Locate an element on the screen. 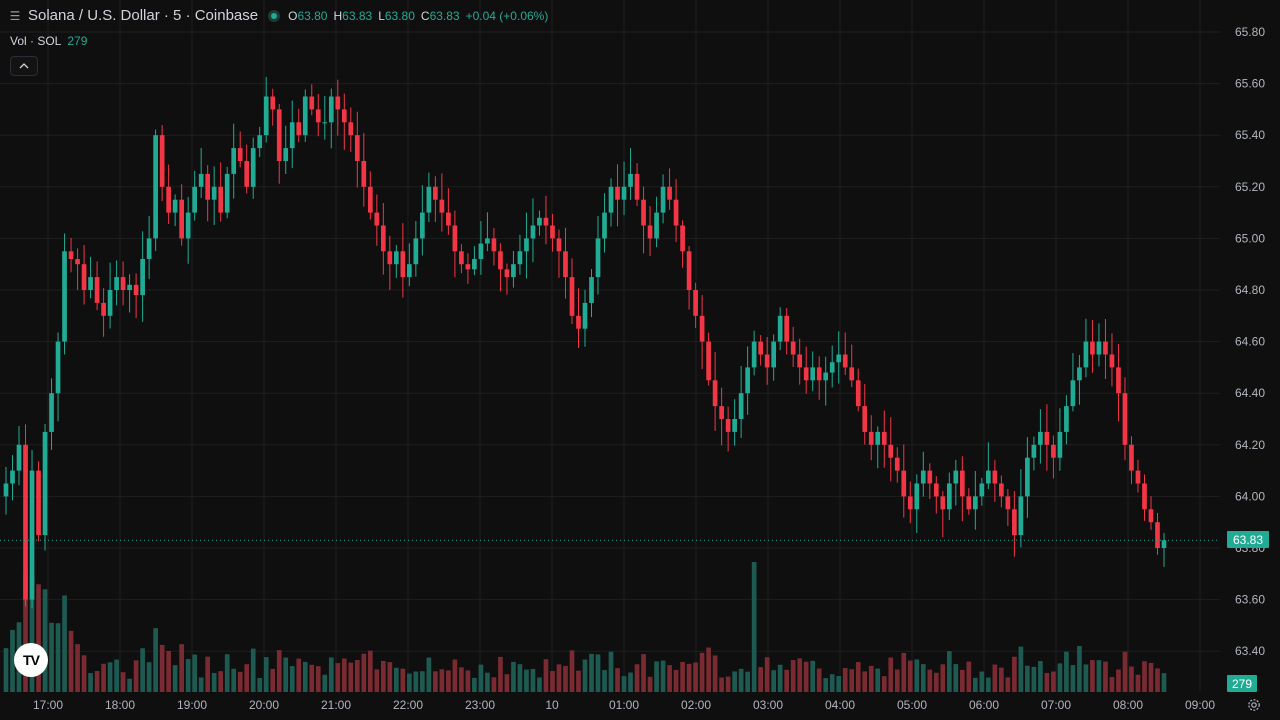 The image size is (1280, 720). time-tick-label: 23:00 is located at coordinates (480, 705).